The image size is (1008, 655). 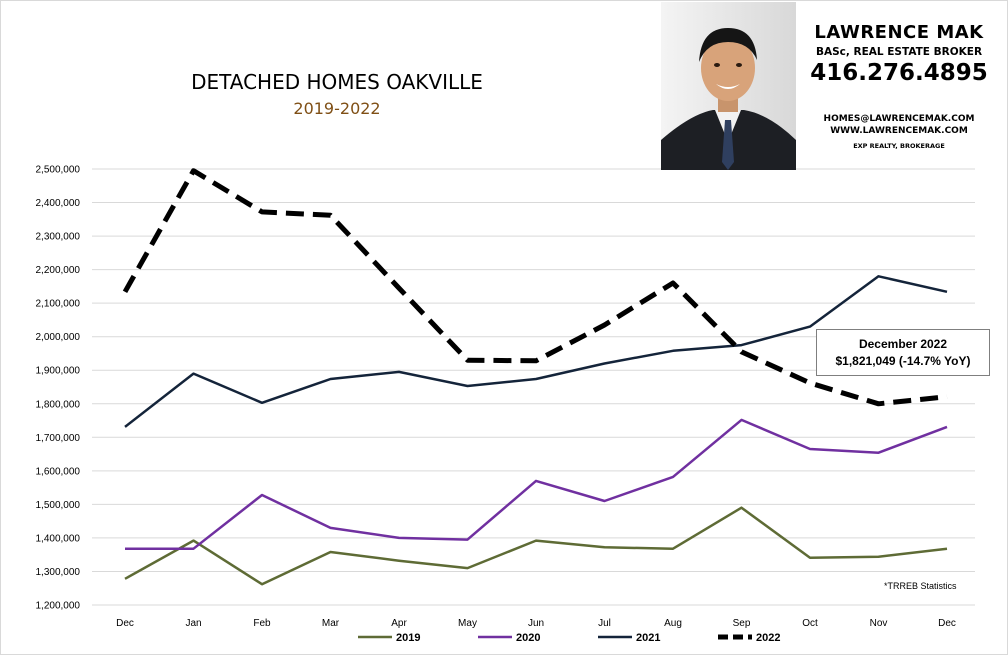 I want to click on agent-photo, so click(x=728, y=86).